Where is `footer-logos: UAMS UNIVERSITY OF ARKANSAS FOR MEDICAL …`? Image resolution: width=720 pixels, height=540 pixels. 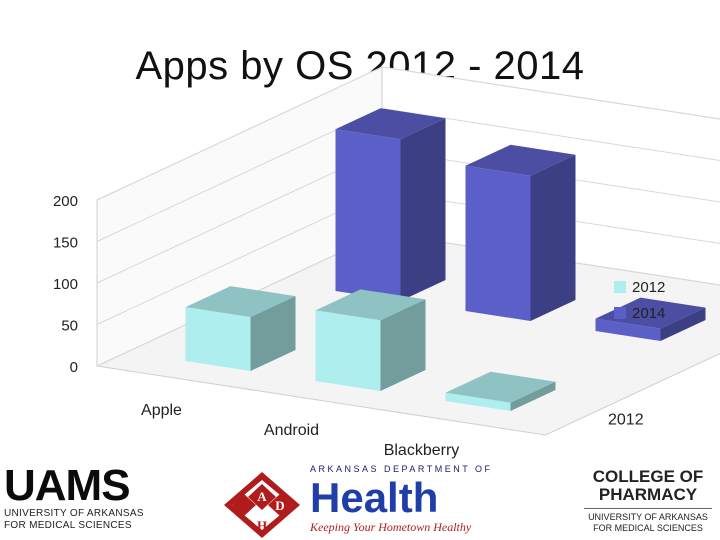
footer-logos: UAMS UNIVERSITY OF ARKANSAS FOR MEDICAL … is located at coordinates (360, 501).